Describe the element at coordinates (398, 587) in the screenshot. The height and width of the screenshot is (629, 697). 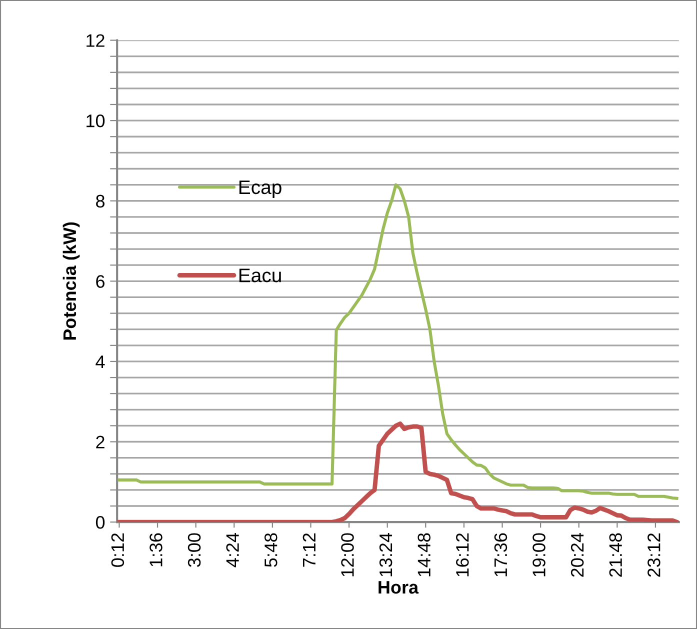
I see `x-axis-title: Hora` at that location.